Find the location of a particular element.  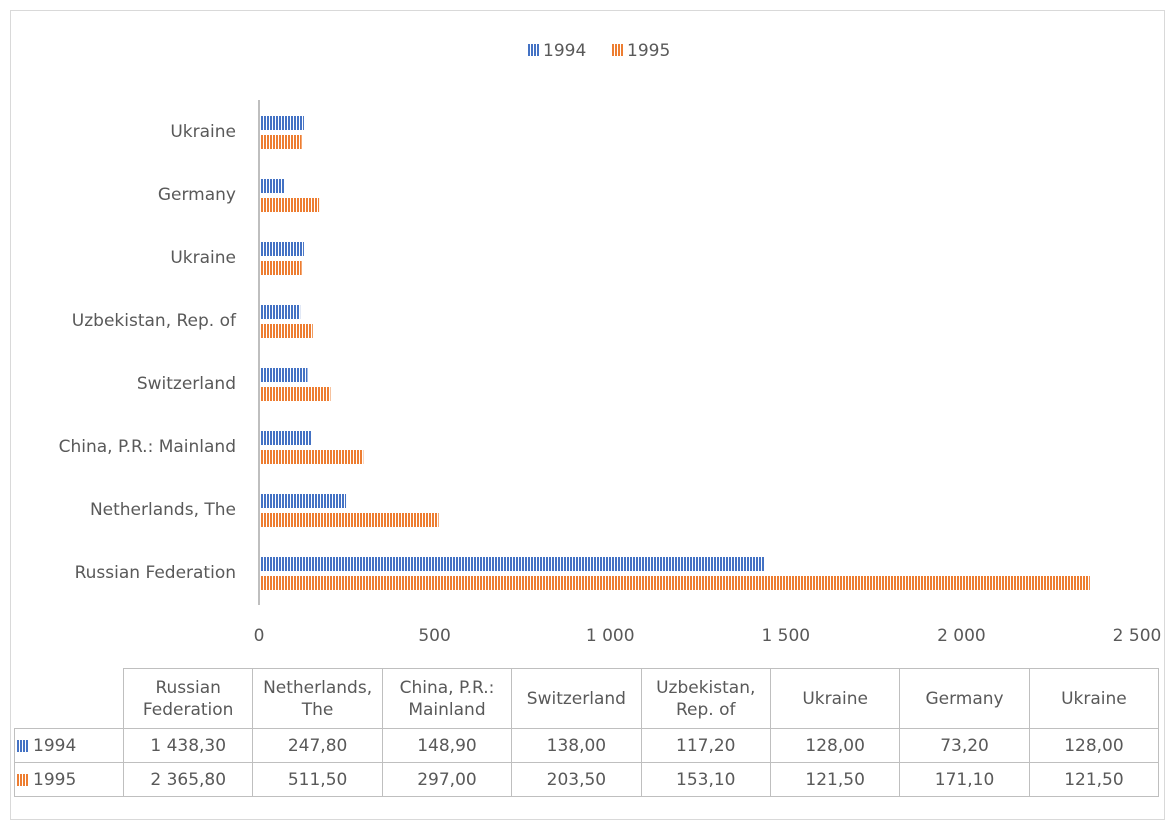

y-tick-label: Germany is located at coordinates (197, 195).